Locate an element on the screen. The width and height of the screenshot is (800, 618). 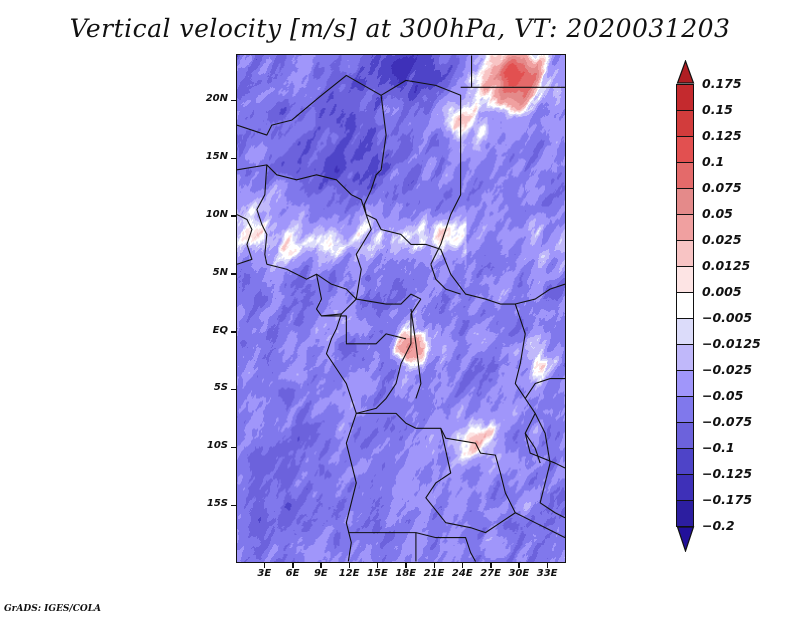
colorbar-level-label: 0.05 is located at coordinates (717, 213).